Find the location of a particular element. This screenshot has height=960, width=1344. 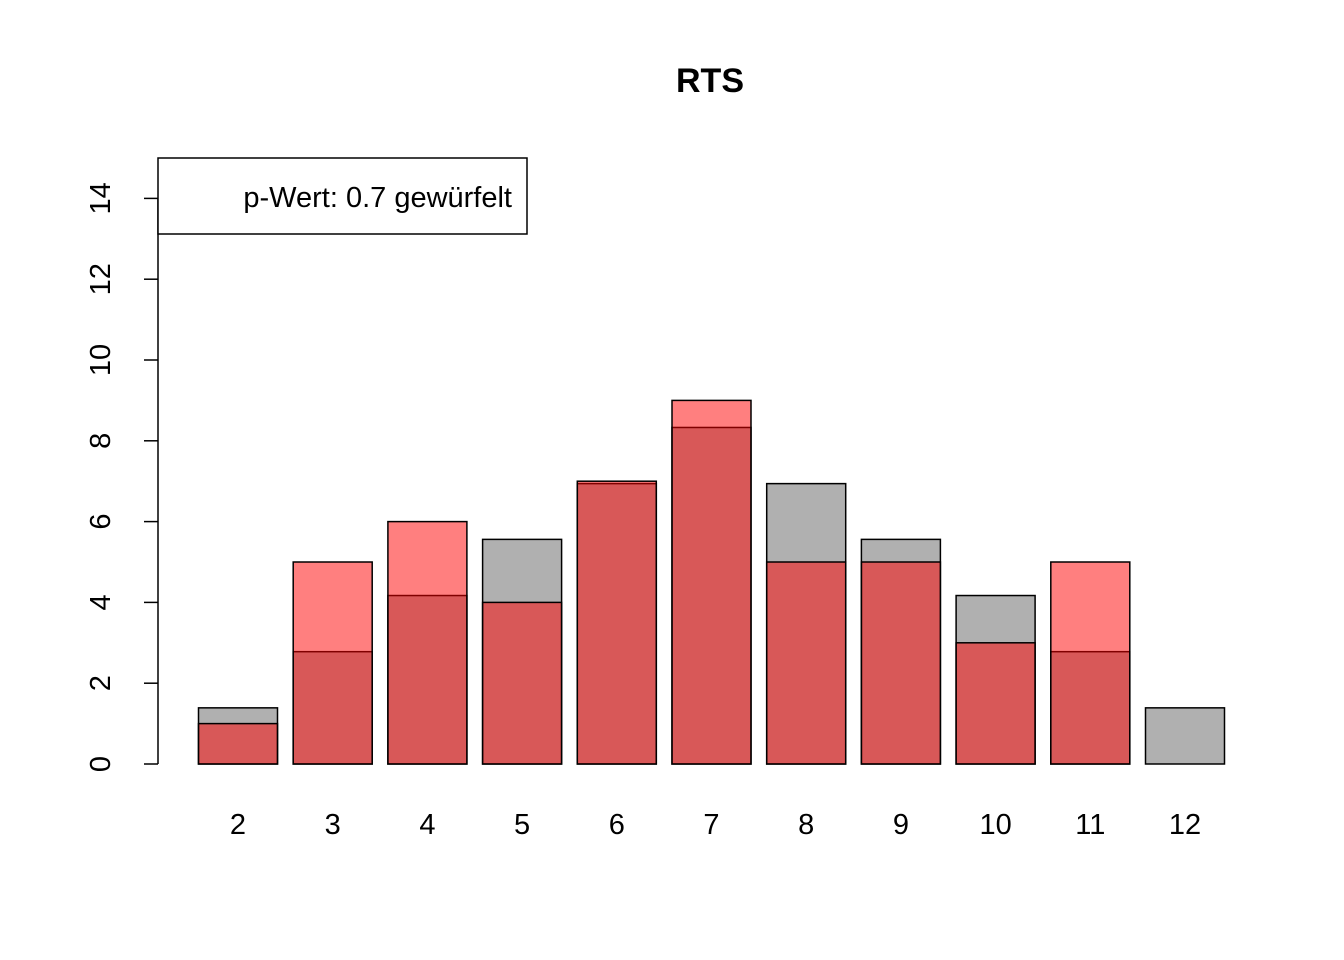

x-tick-label: 9 is located at coordinates (901, 825).